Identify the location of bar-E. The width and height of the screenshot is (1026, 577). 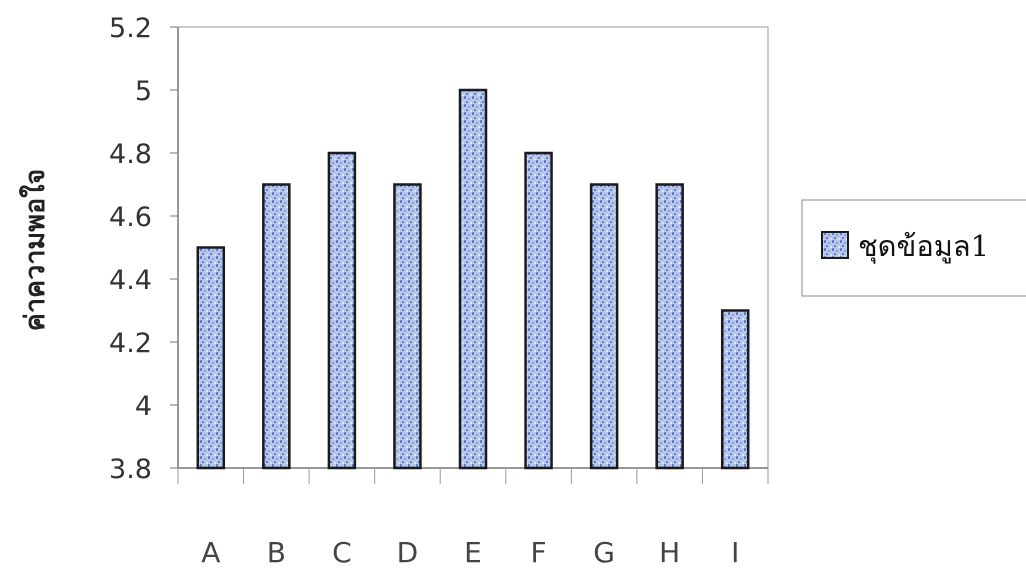
(473, 279).